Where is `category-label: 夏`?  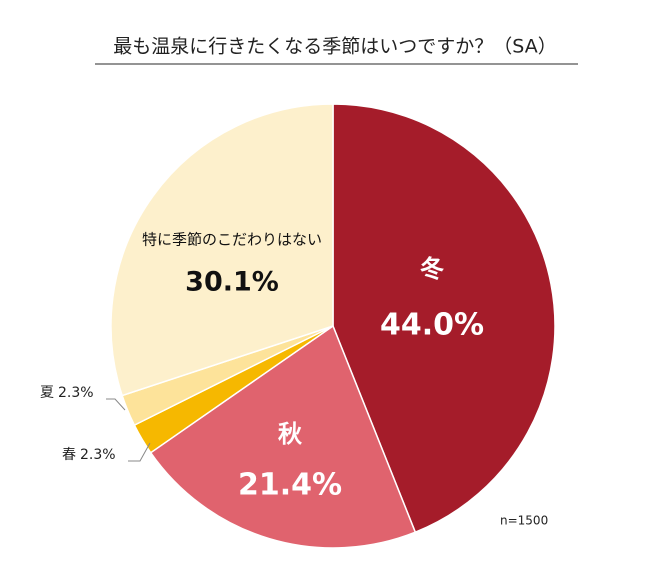
category-label: 夏 is located at coordinates (47, 393).